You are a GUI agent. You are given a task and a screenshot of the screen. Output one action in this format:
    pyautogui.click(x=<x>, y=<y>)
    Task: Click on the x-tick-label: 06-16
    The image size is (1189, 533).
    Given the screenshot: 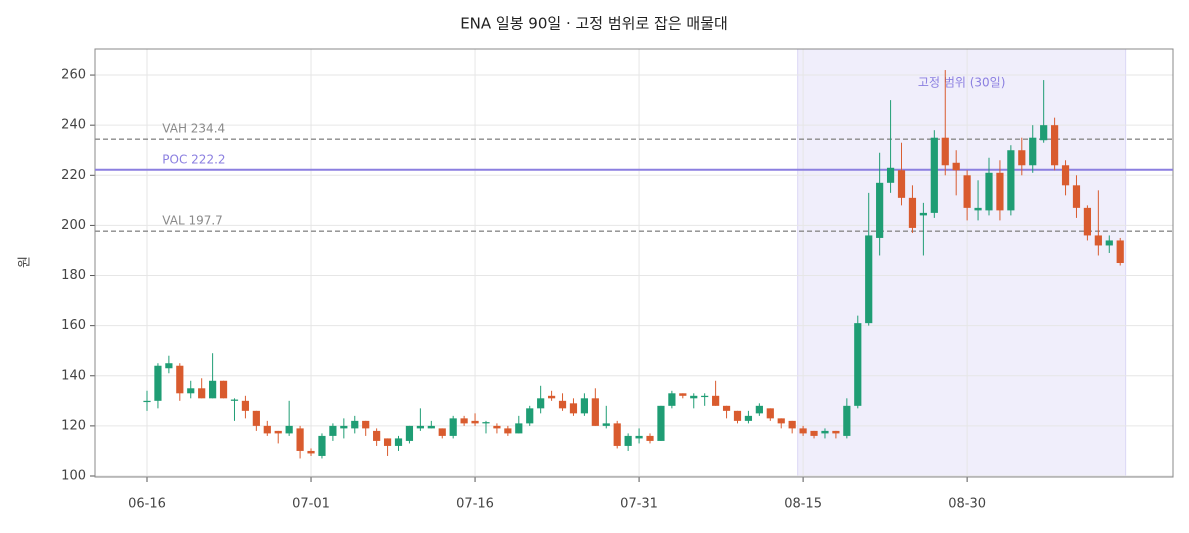 What is the action you would take?
    pyautogui.click(x=147, y=504)
    